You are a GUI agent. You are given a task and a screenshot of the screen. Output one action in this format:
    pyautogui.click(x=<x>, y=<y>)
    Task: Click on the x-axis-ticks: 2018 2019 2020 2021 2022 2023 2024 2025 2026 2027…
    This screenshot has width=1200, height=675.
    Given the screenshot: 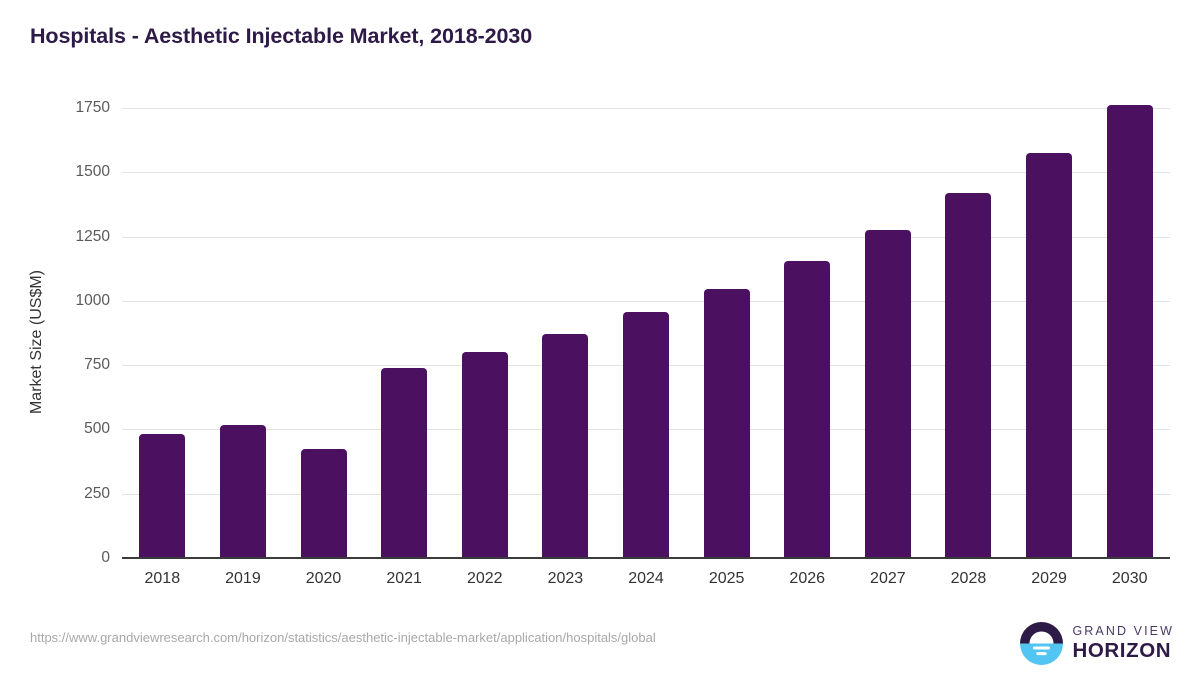 What is the action you would take?
    pyautogui.click(x=646, y=583)
    